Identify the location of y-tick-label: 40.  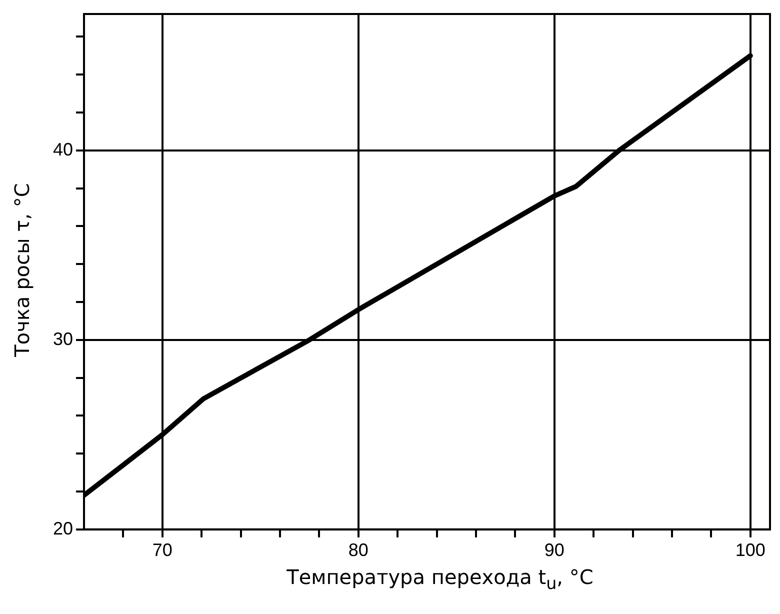
(63, 149).